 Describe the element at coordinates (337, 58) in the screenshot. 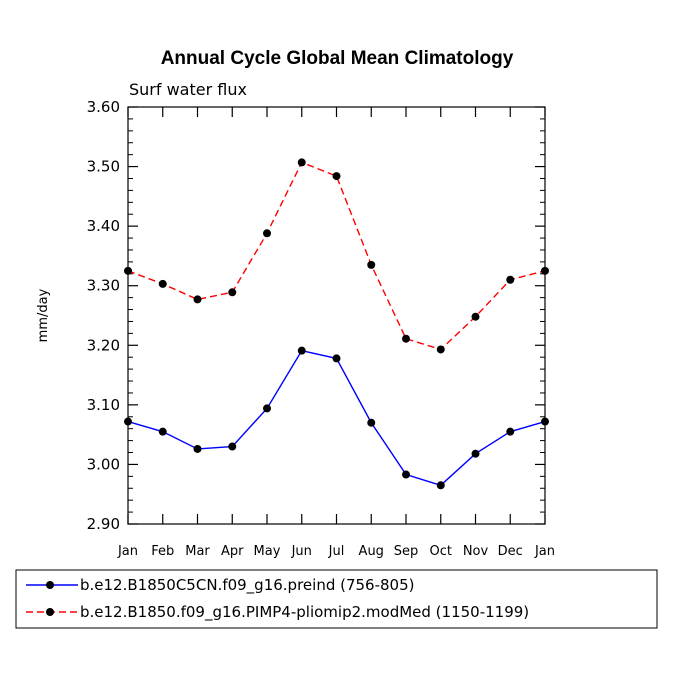

I see `chart-title: Annual Cycle Global Mean Climatology` at that location.